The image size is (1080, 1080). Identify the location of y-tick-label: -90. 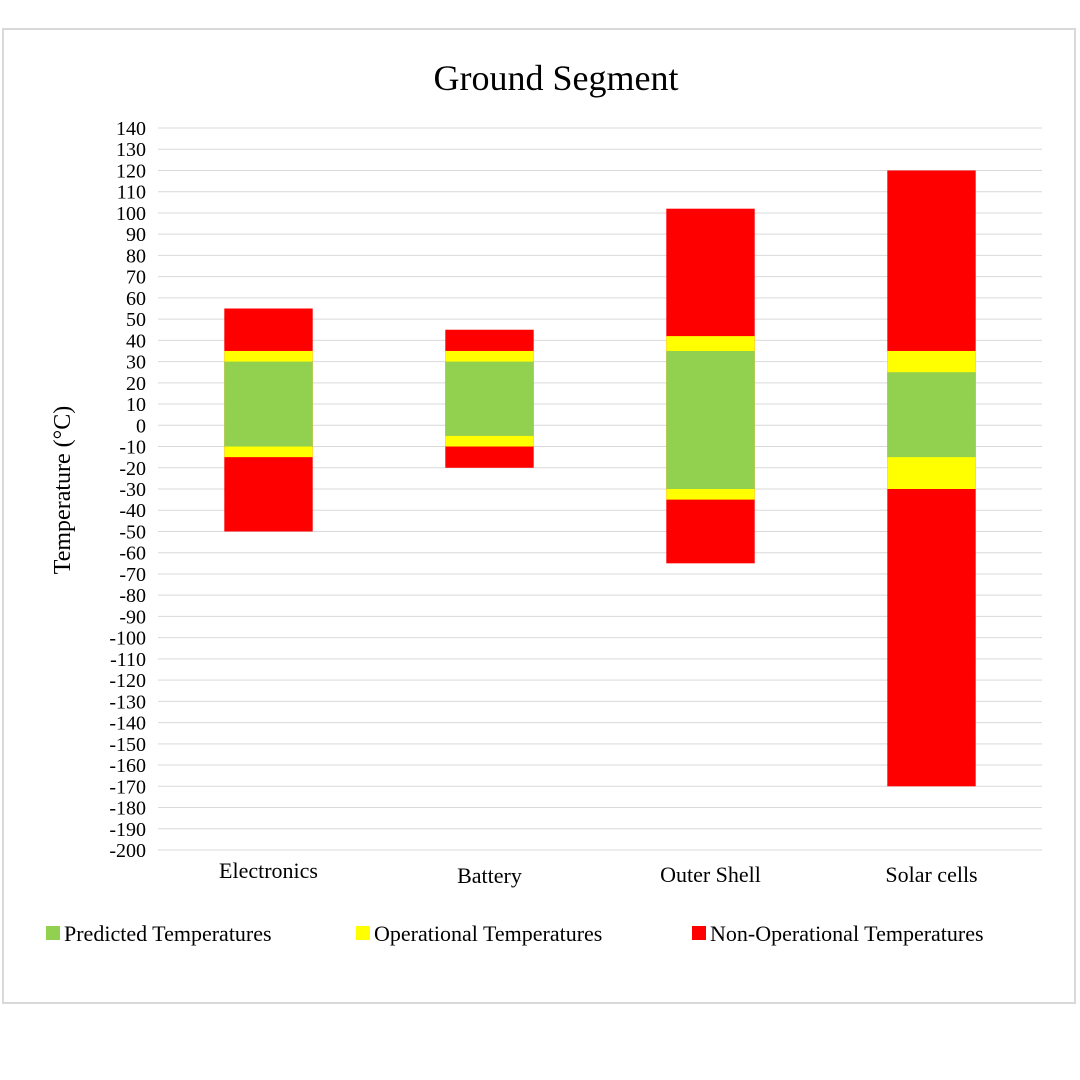
(132, 617).